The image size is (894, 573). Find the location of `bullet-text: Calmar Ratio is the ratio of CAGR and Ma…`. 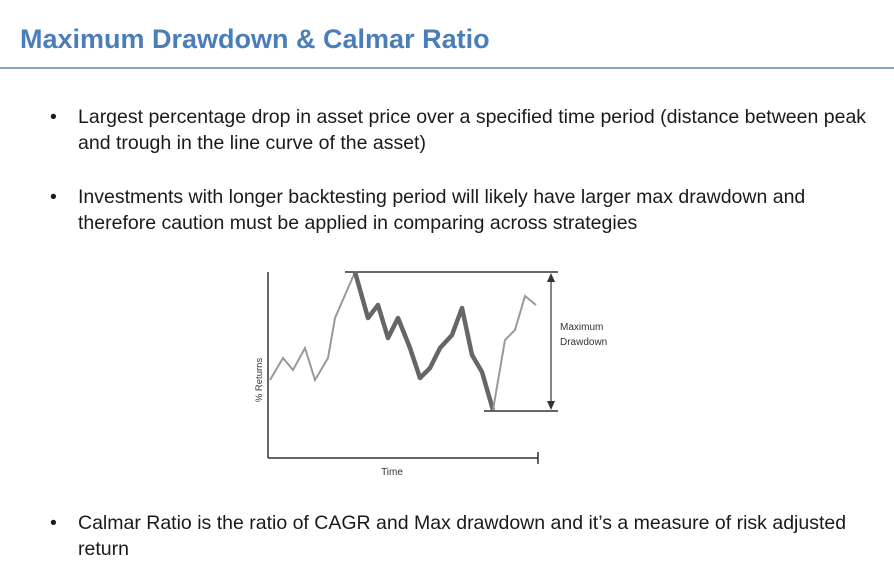

bullet-text: Calmar Ratio is the ratio of CAGR and Ma… is located at coordinates (462, 536).